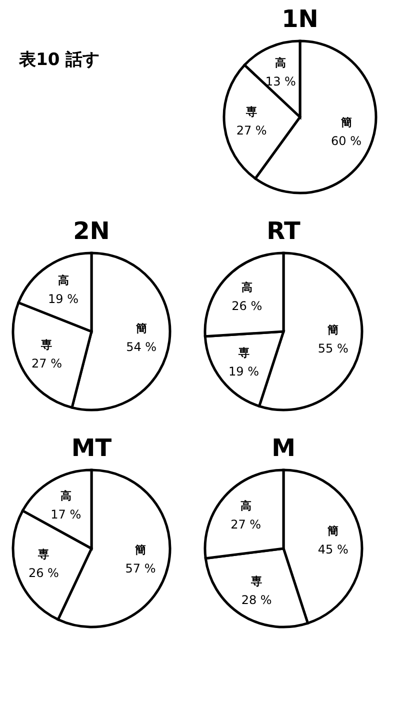  I want to click on data-label: 17 %, so click(66, 514).